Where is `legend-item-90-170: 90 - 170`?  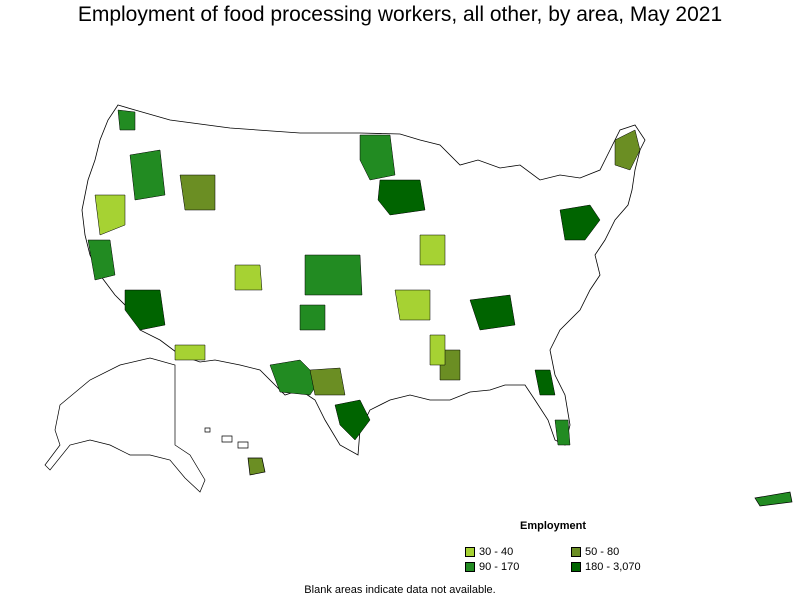
legend-item-90-170: 90 - 170 is located at coordinates (492, 567).